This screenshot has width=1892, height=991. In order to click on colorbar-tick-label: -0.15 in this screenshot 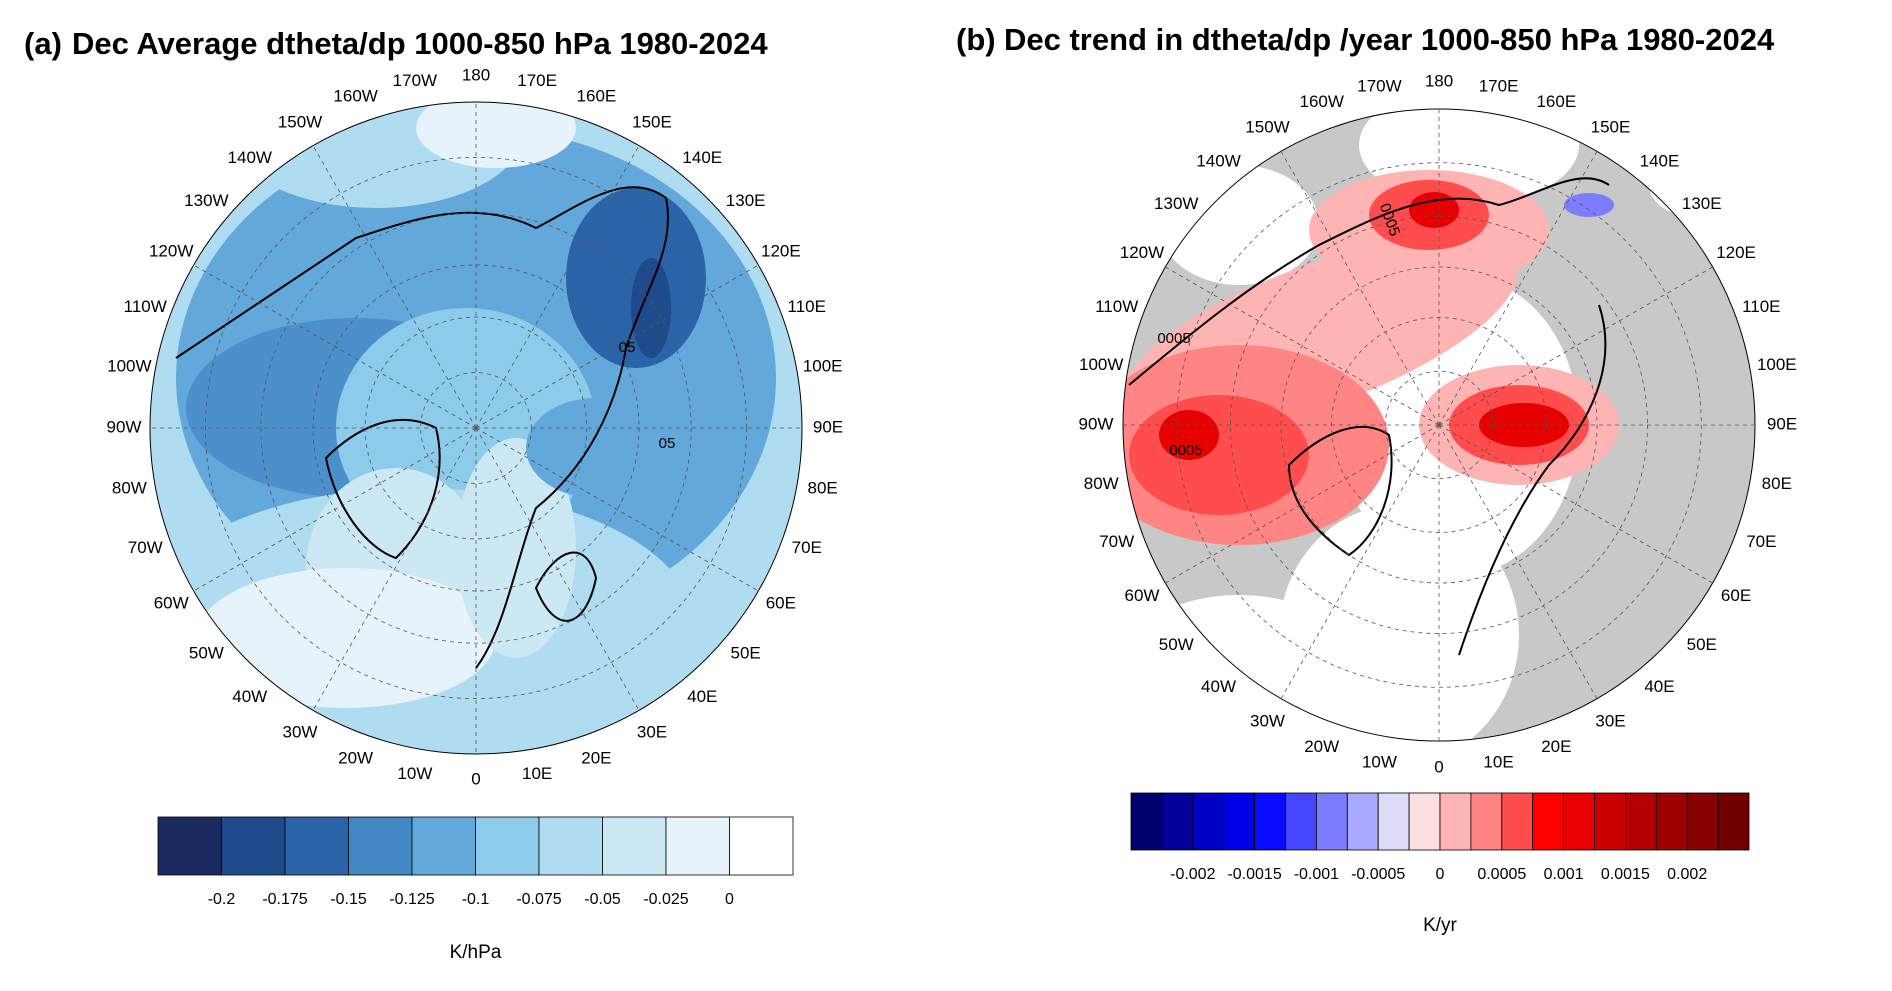, I will do `click(348, 899)`.